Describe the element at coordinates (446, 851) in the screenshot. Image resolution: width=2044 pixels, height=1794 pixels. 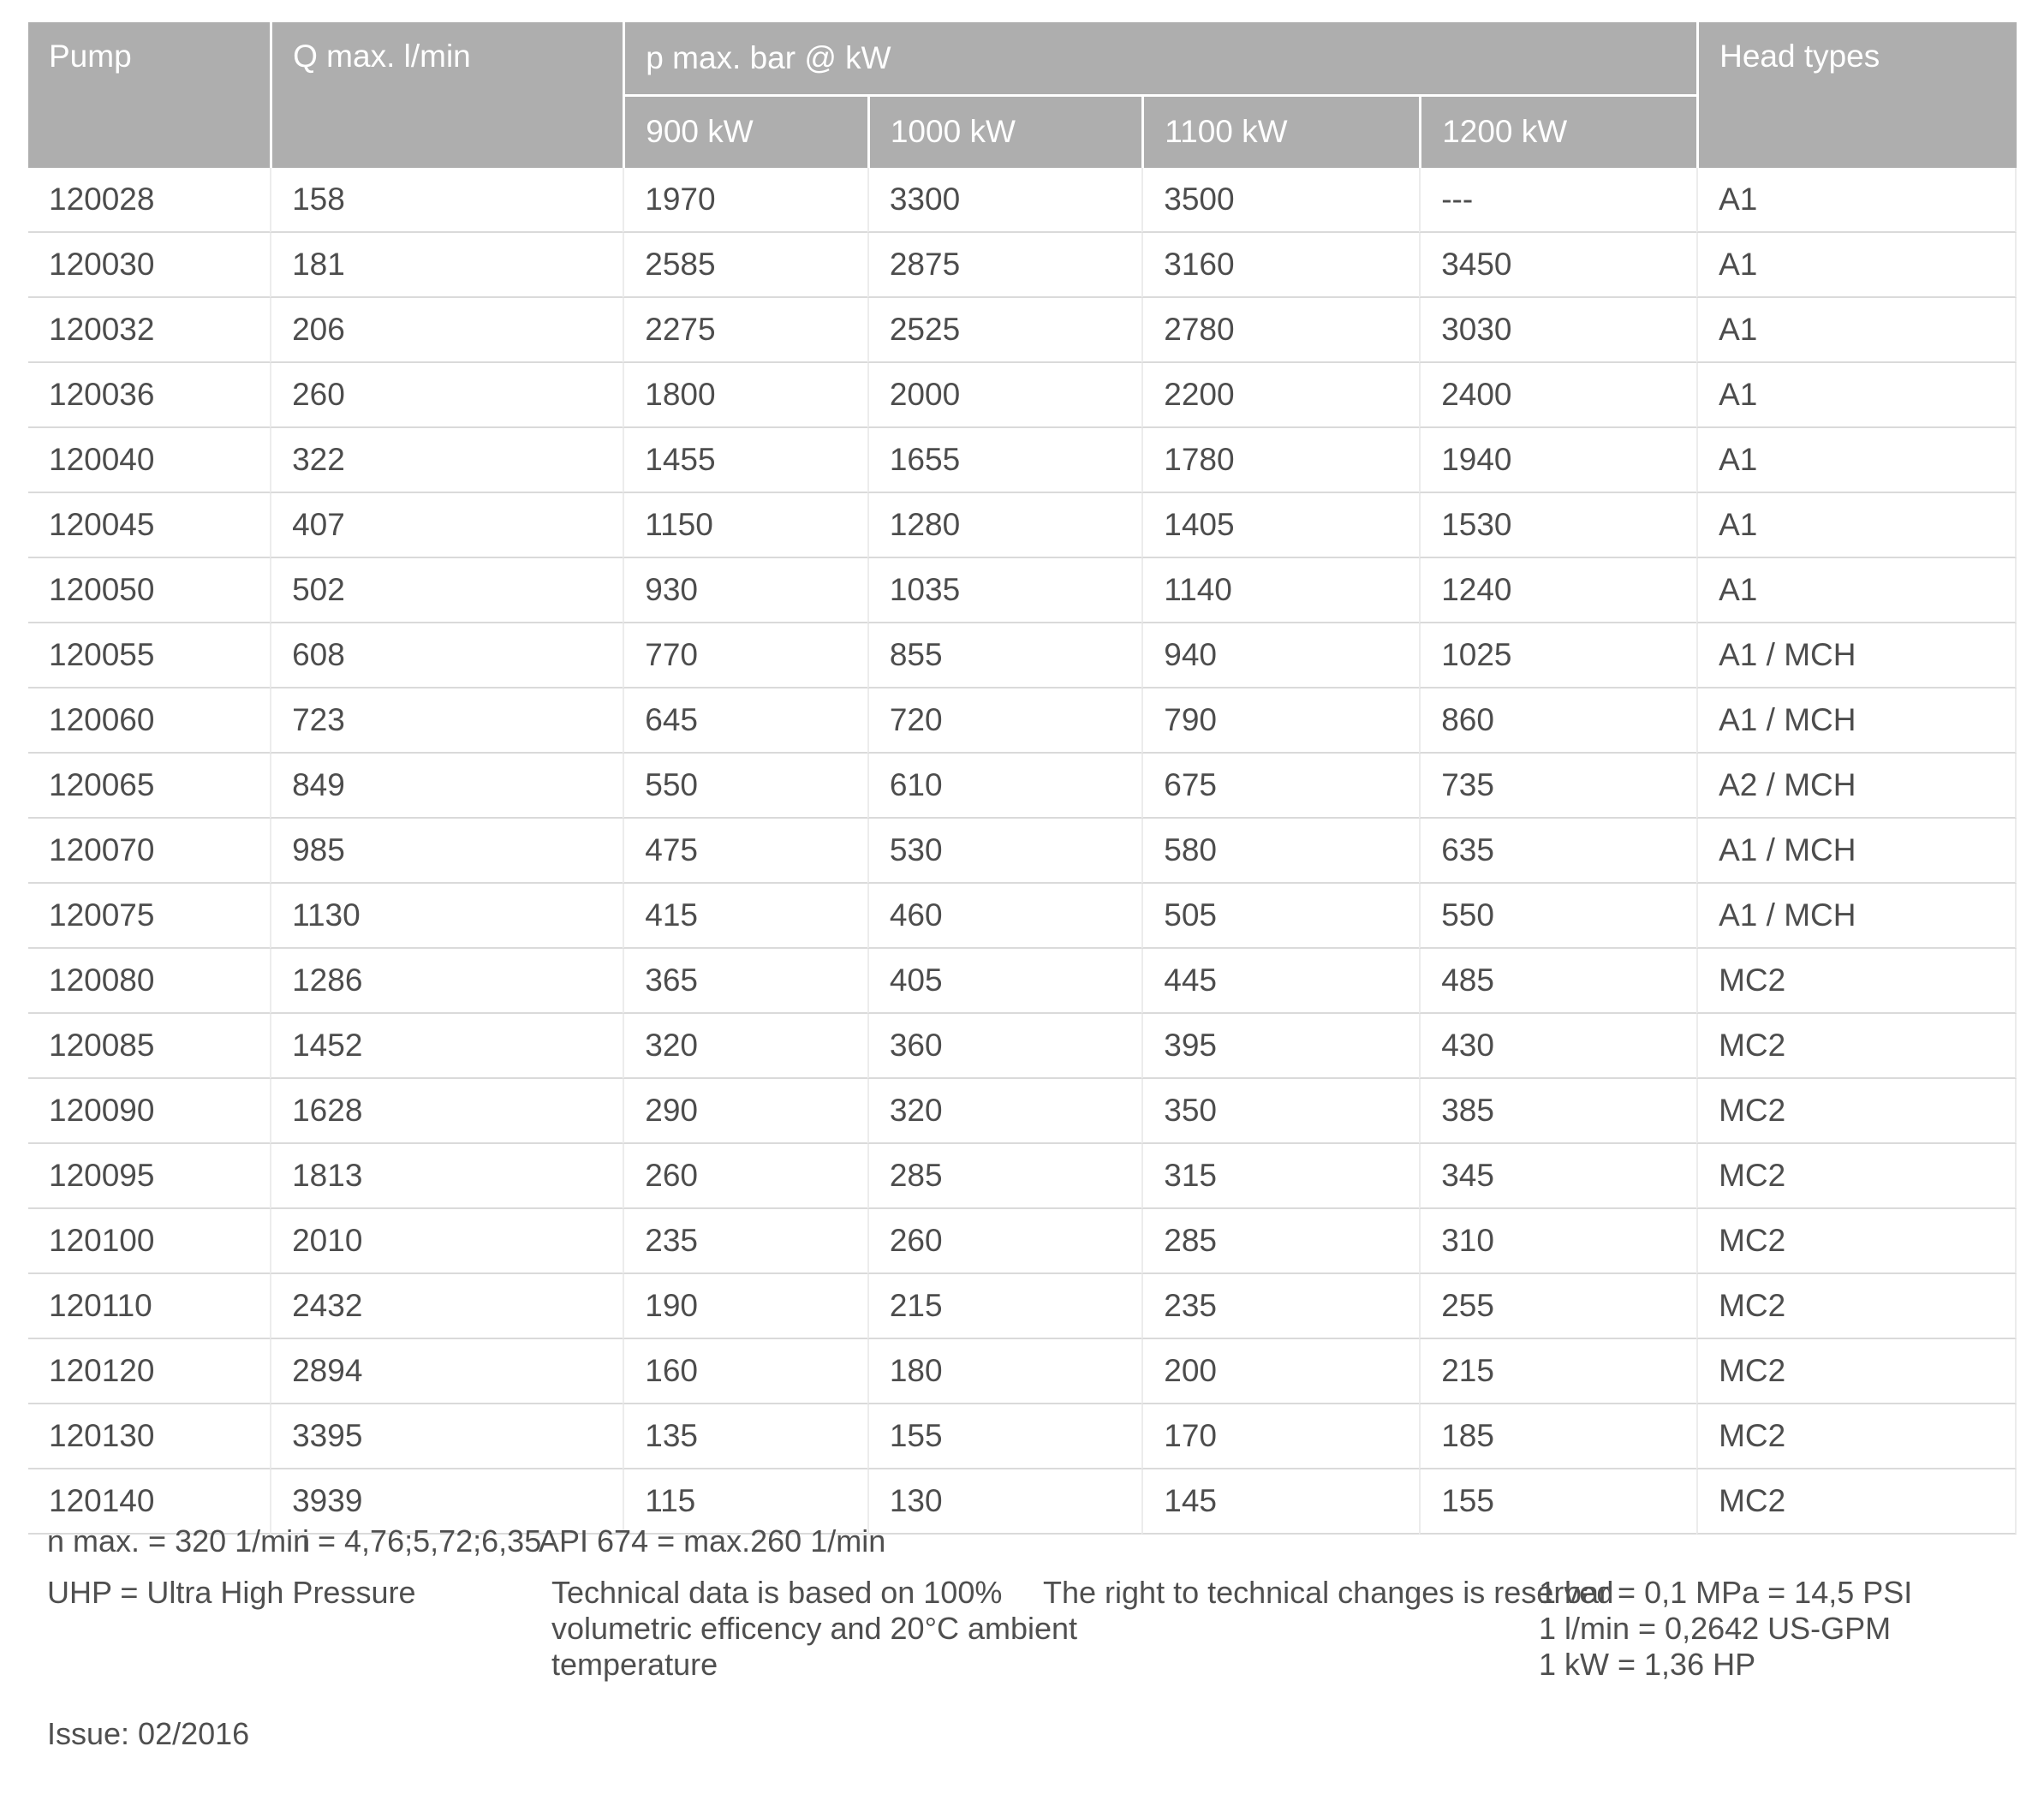
I see `q-max-cell: 985` at that location.